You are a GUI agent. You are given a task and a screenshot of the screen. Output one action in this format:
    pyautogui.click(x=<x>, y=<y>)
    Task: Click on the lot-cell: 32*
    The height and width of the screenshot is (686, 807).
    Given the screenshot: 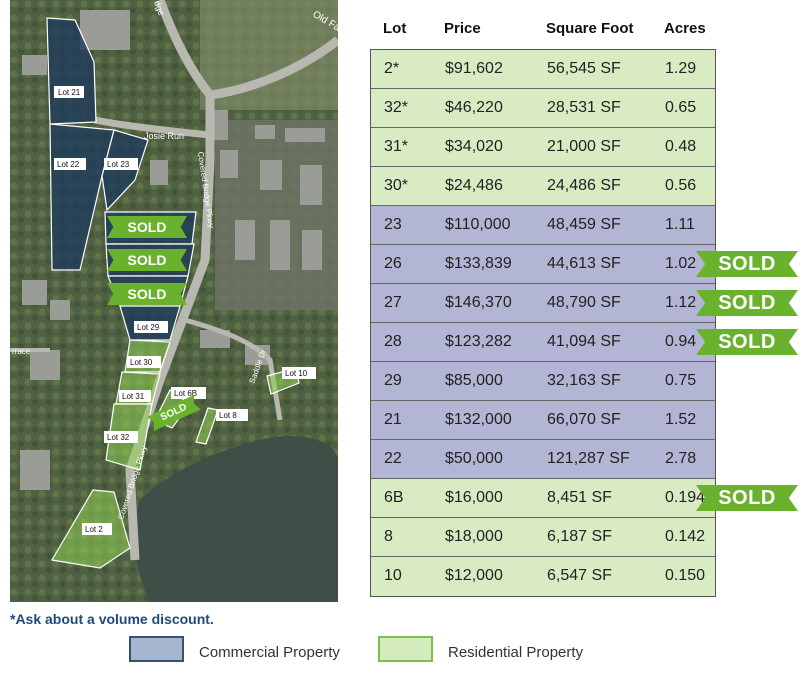 What is the action you would take?
    pyautogui.click(x=396, y=107)
    